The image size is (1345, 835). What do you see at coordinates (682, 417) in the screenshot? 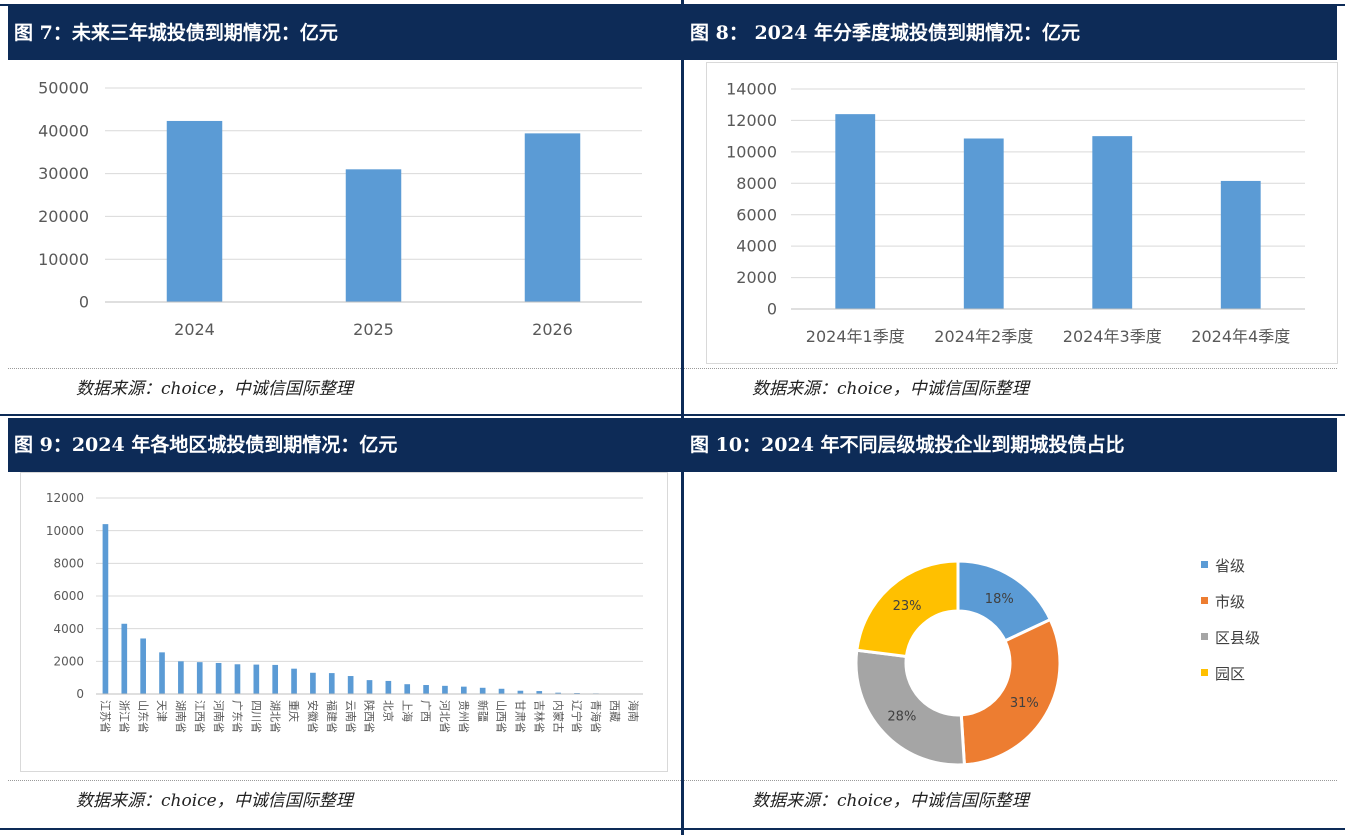
I see `vertical-divider` at bounding box center [682, 417].